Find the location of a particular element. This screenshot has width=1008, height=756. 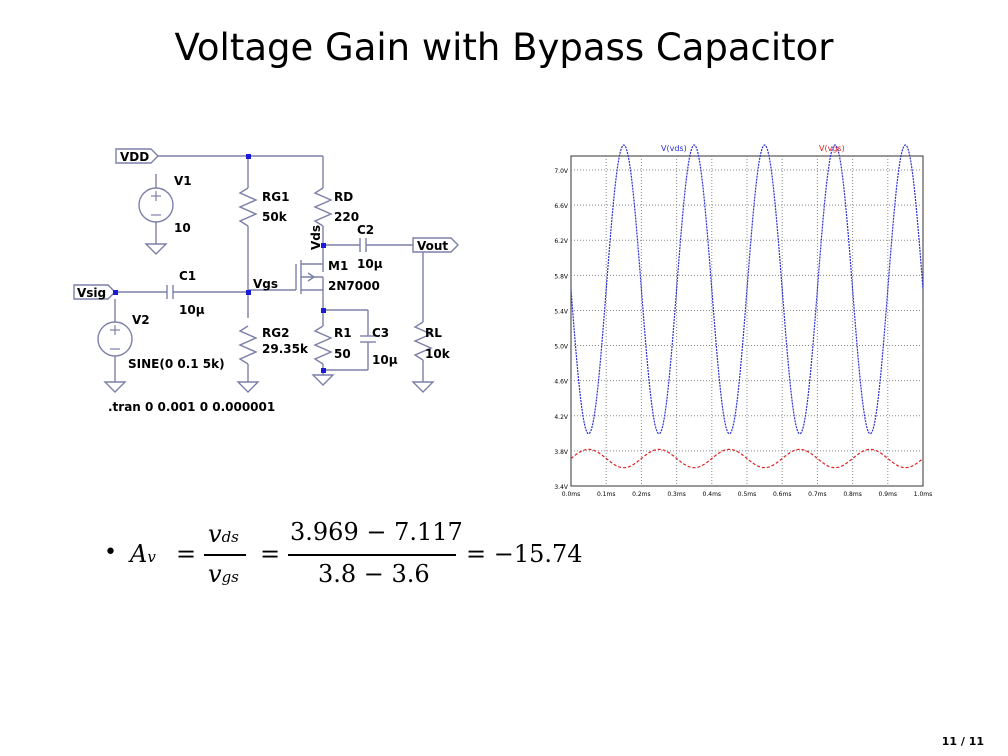

rg2-value: 29.35k is located at coordinates (285, 349).